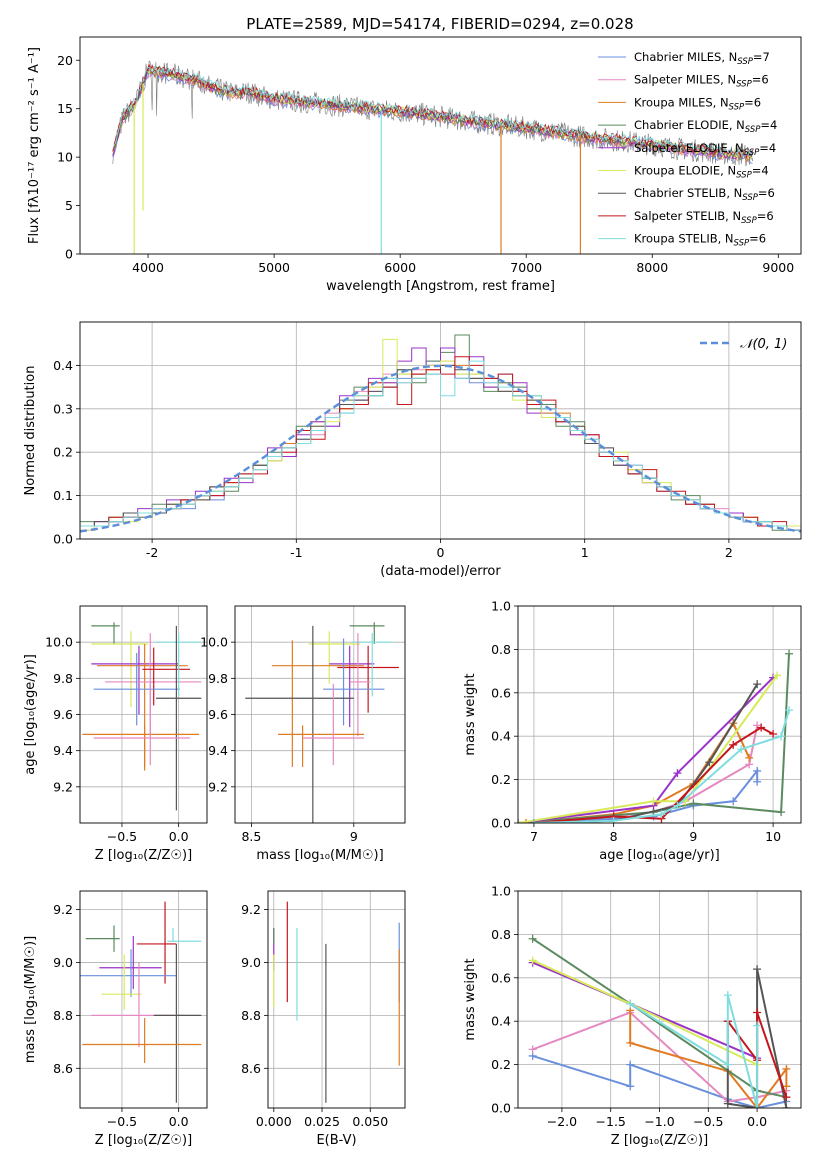 This screenshot has height=1170, width=819. I want to click on x-tick-label: 6000, so click(400, 267).